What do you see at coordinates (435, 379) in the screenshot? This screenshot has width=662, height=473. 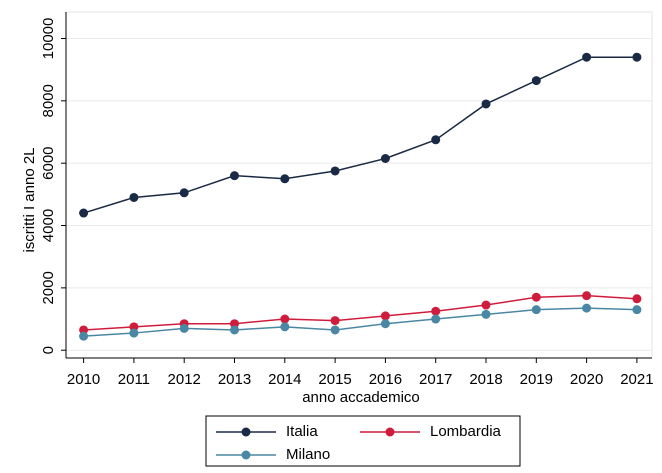 I see `x-tick-label: 2017` at bounding box center [435, 379].